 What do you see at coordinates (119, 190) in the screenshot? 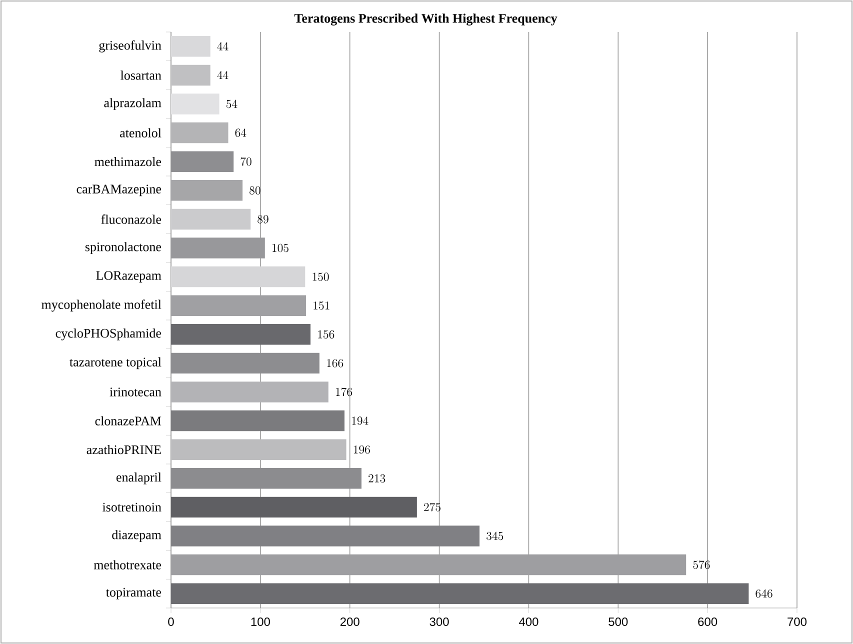
I see `y-tick-label: carBAMazepine` at bounding box center [119, 190].